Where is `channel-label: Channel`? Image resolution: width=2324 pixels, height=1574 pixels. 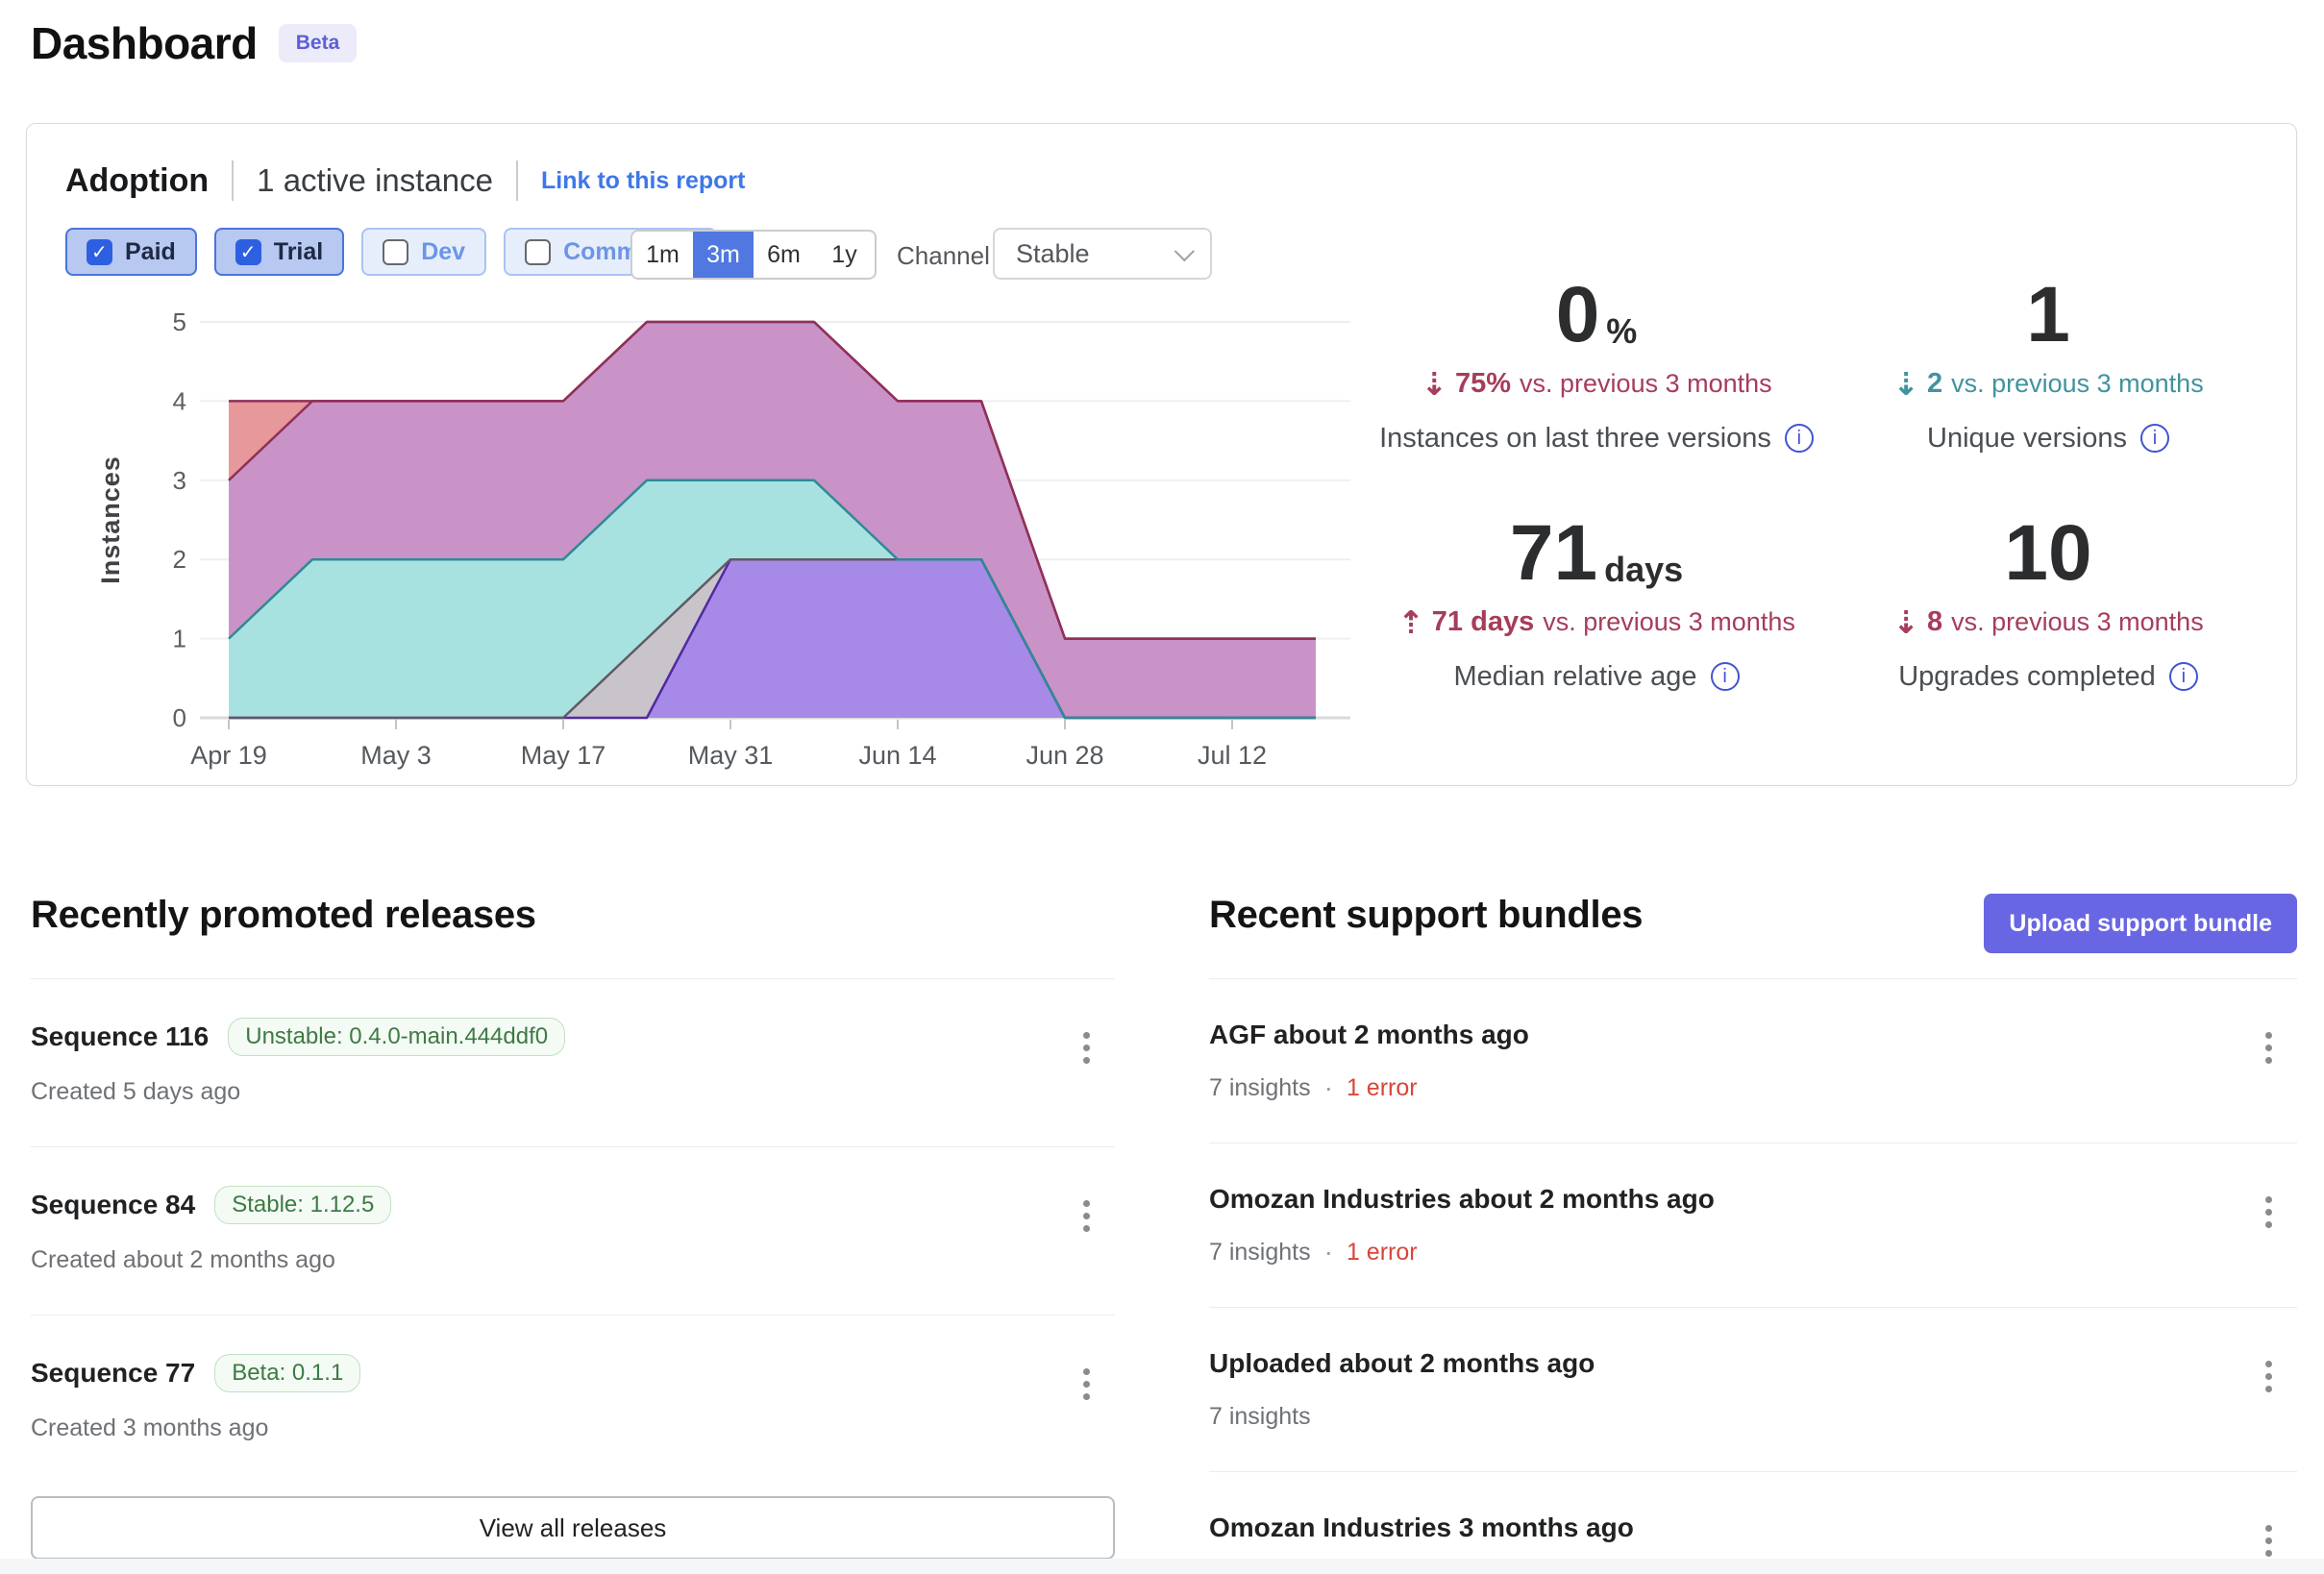 channel-label: Channel is located at coordinates (943, 255).